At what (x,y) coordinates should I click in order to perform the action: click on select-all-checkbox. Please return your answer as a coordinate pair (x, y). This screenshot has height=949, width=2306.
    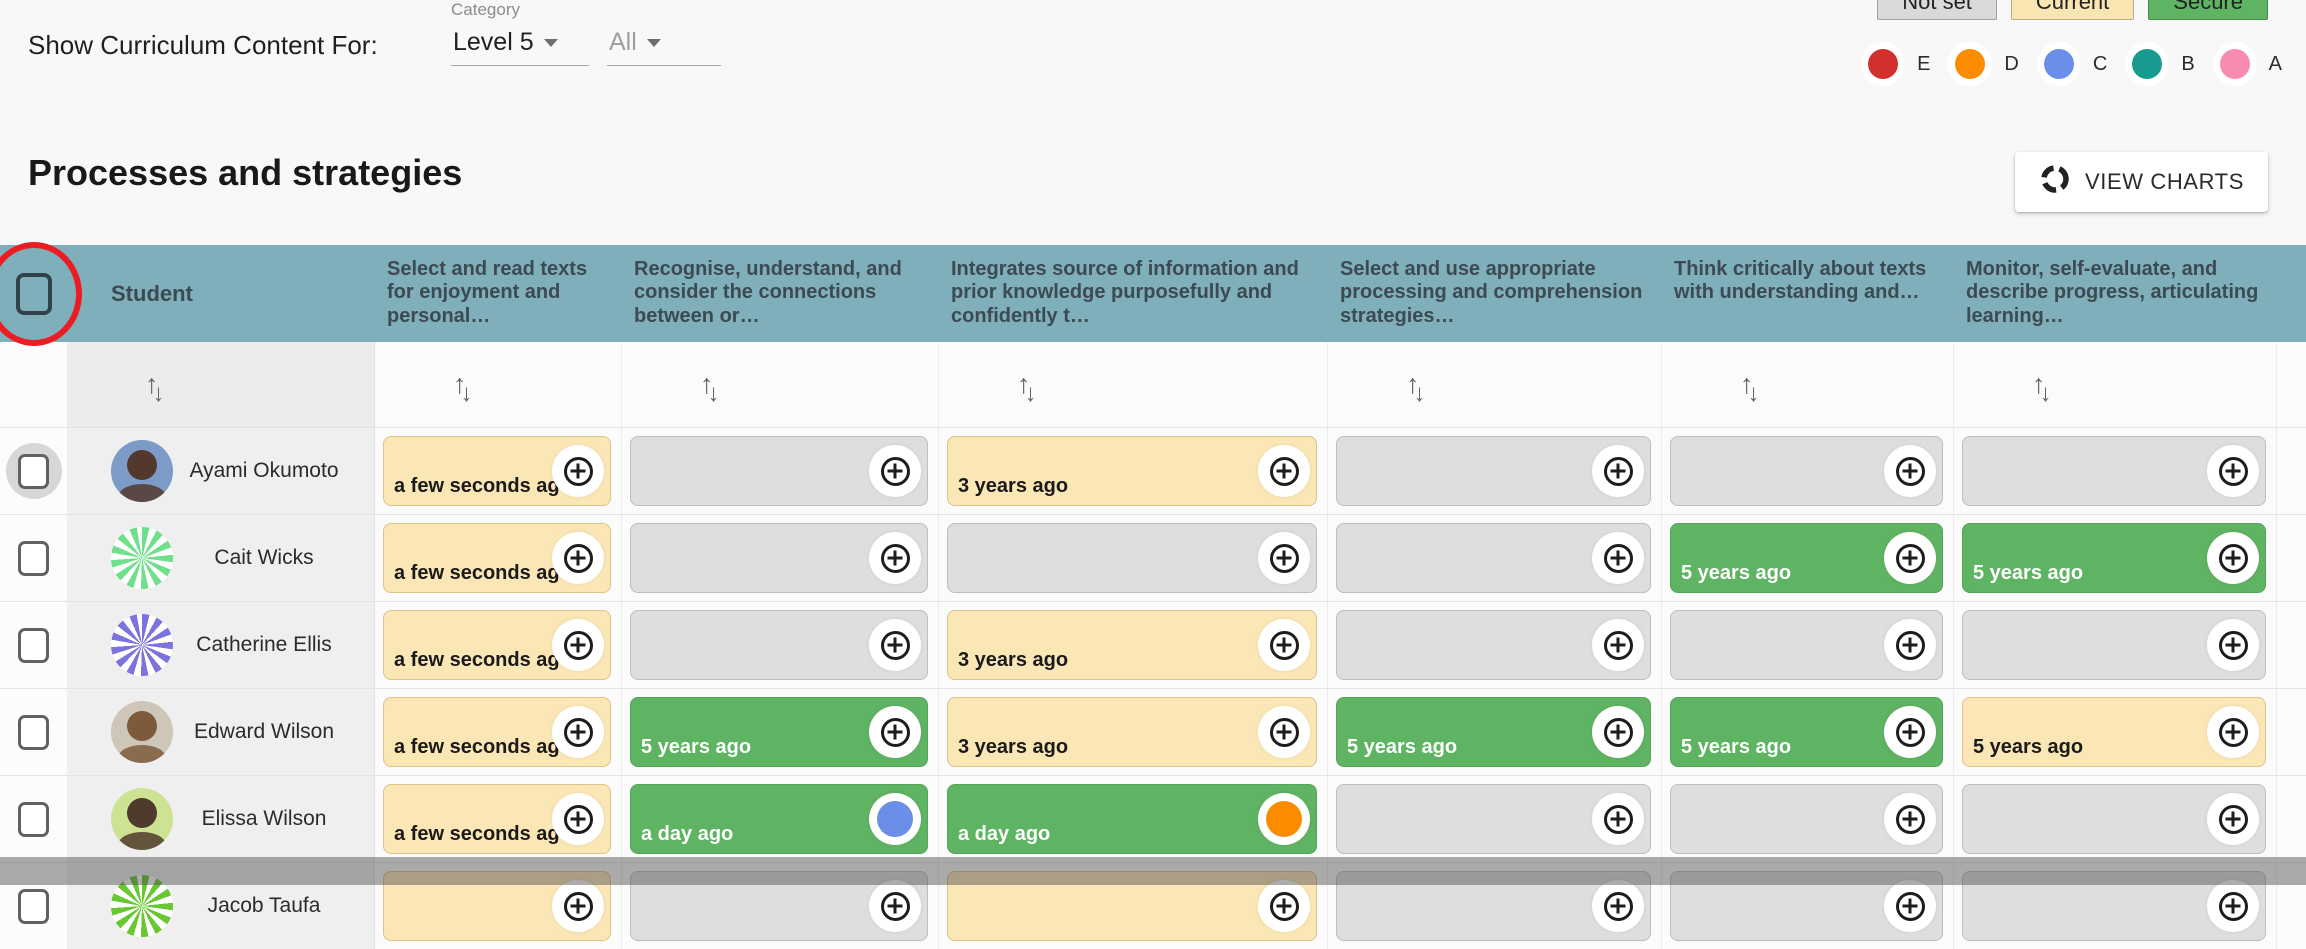
    Looking at the image, I should click on (33, 293).